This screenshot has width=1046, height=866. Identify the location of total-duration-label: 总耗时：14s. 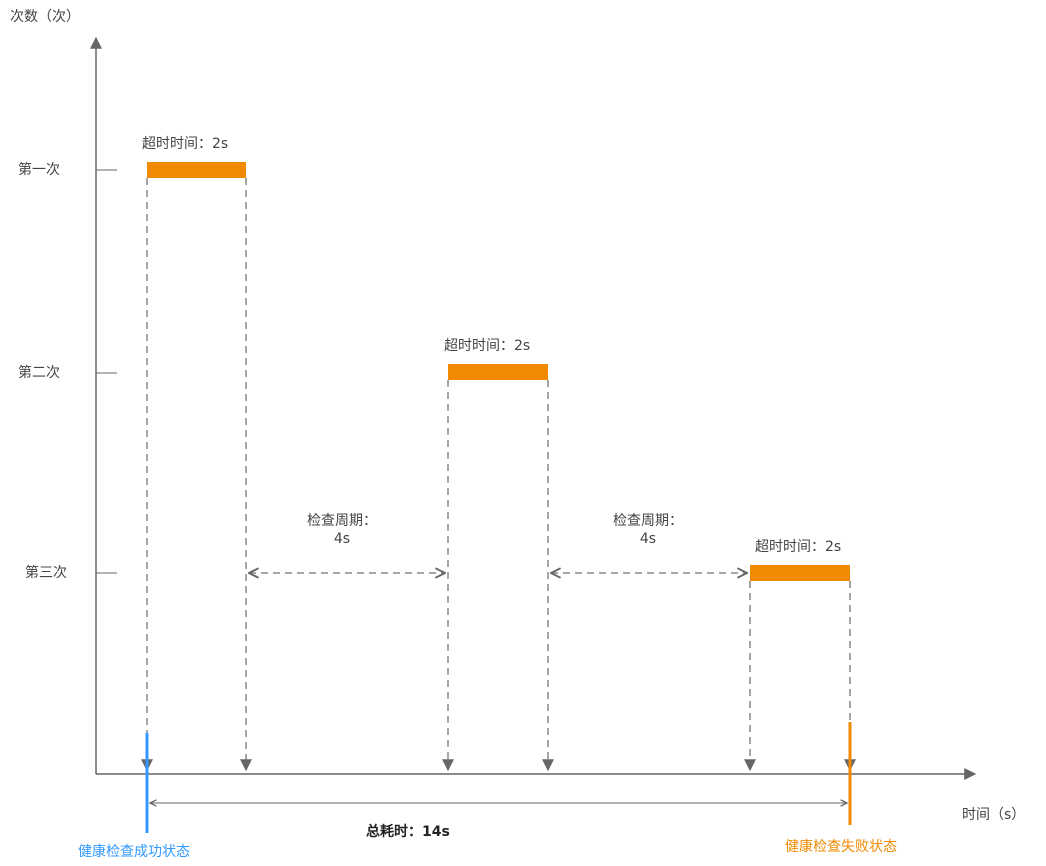
(408, 832).